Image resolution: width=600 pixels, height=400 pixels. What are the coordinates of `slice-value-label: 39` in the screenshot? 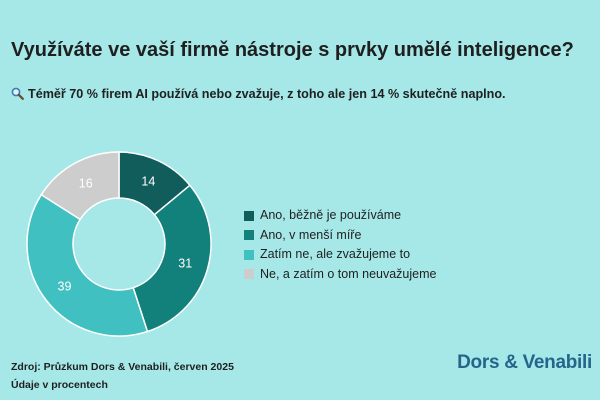 It's located at (65, 286).